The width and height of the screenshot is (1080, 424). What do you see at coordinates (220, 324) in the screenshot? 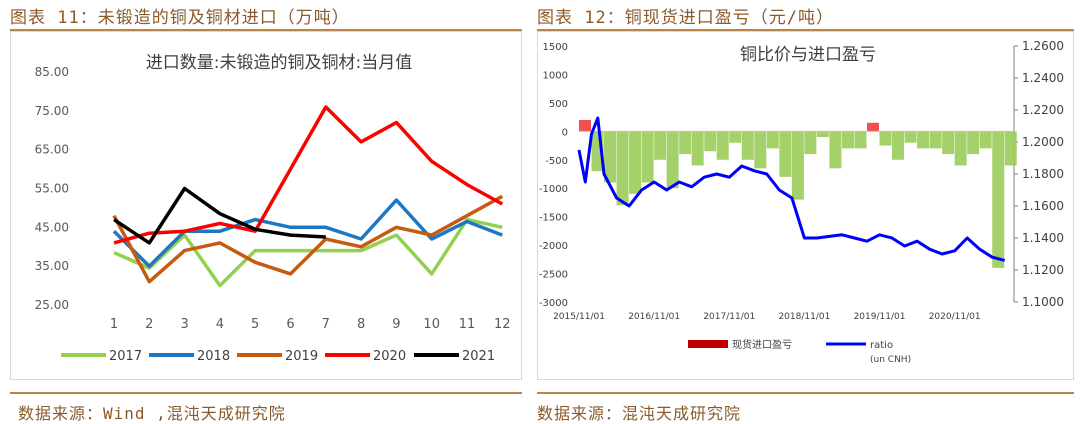
I see `x-tick-label: 4` at bounding box center [220, 324].